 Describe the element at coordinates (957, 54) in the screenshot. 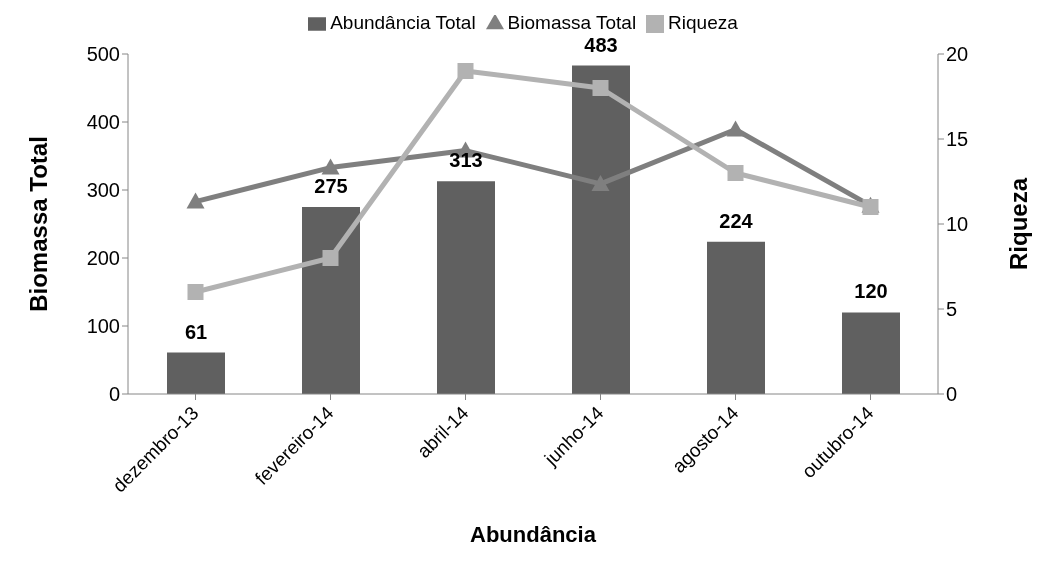

I see `y2-tick-label: 20` at that location.